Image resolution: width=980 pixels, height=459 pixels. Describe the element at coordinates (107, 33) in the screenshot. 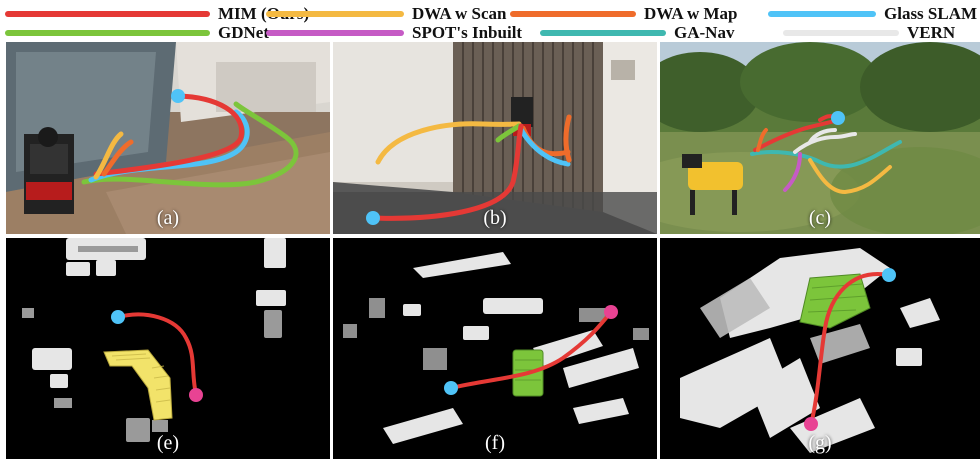

I see `legend-line-gdnet` at that location.